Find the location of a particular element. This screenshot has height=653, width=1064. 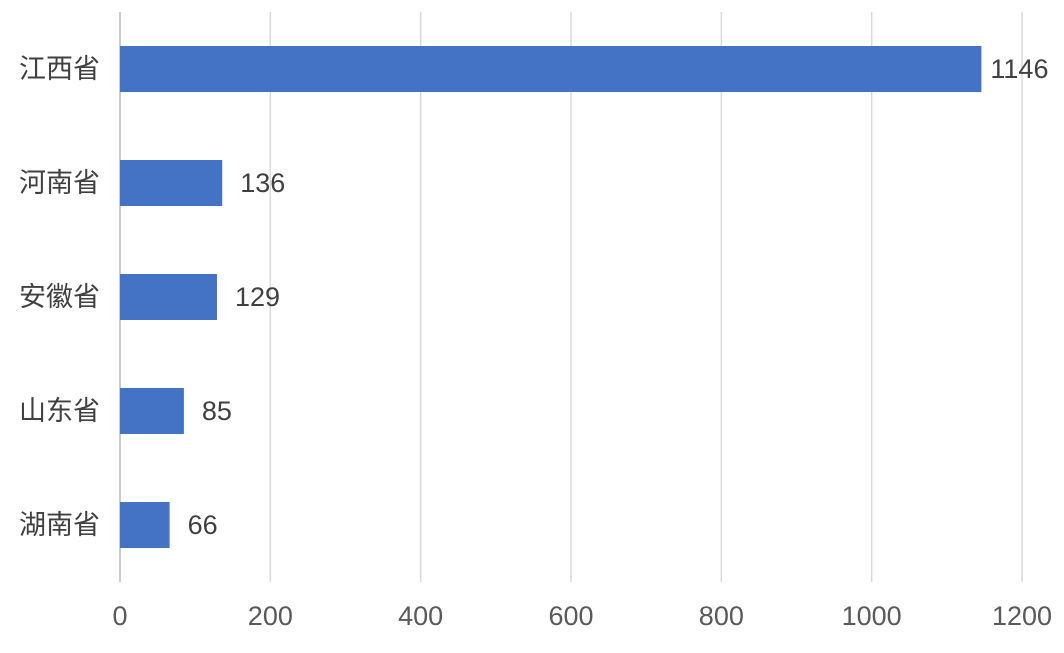

y-tick-label: 山东省 is located at coordinates (59, 411).